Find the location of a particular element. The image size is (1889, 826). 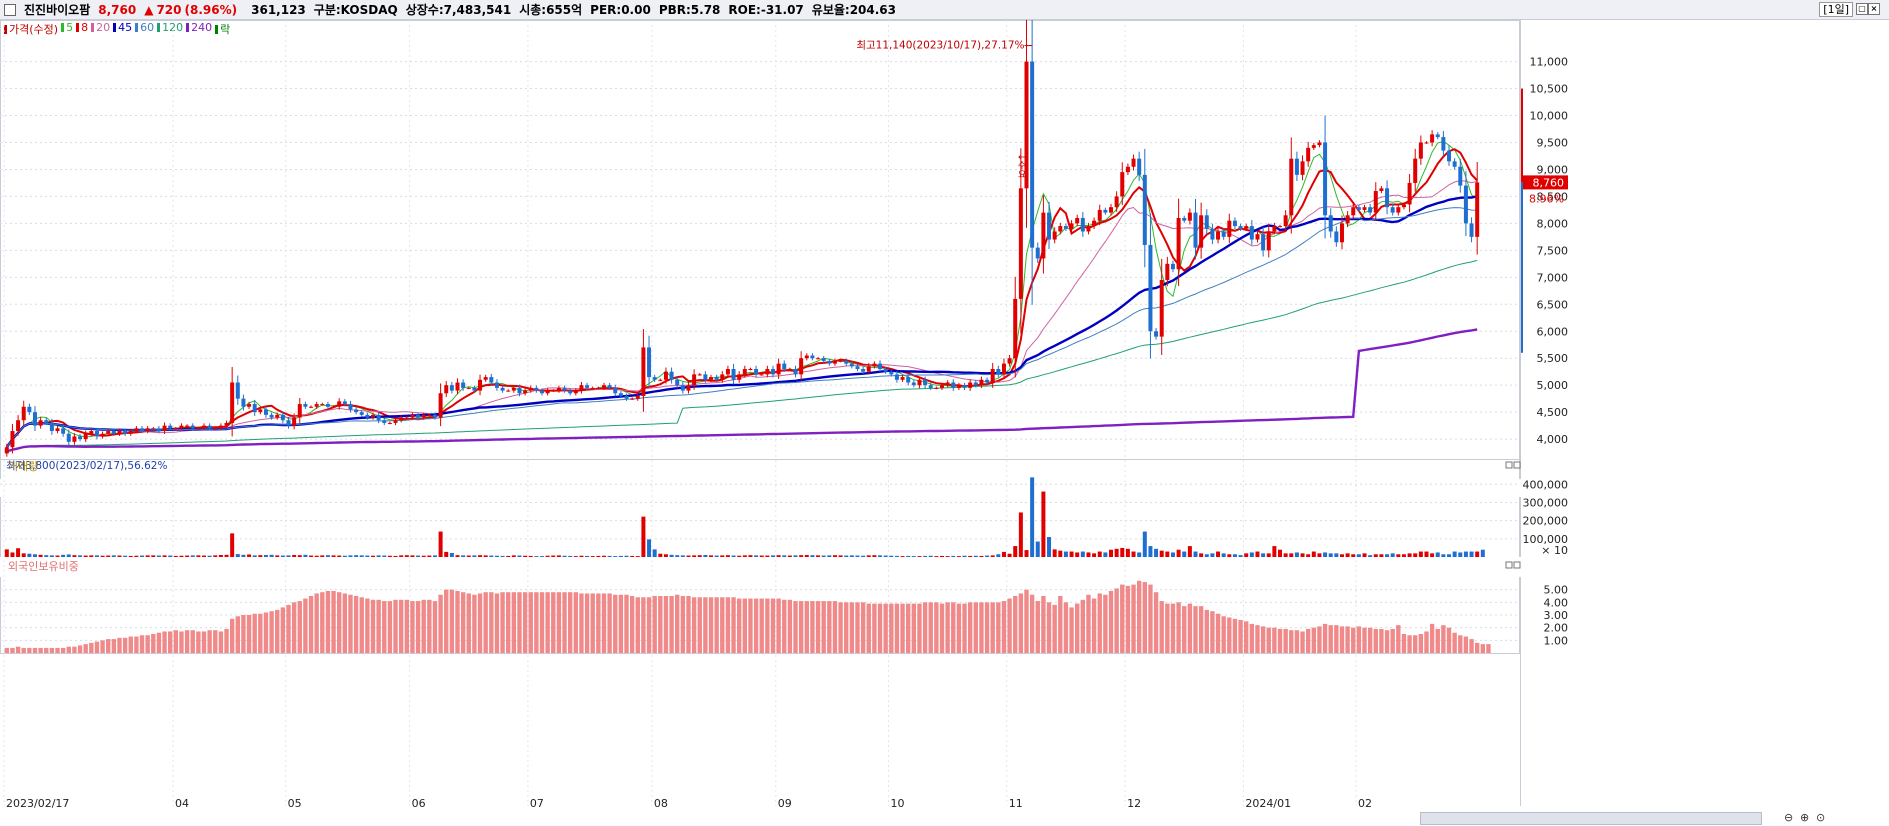

legend-item: 20 is located at coordinates (100, 29).